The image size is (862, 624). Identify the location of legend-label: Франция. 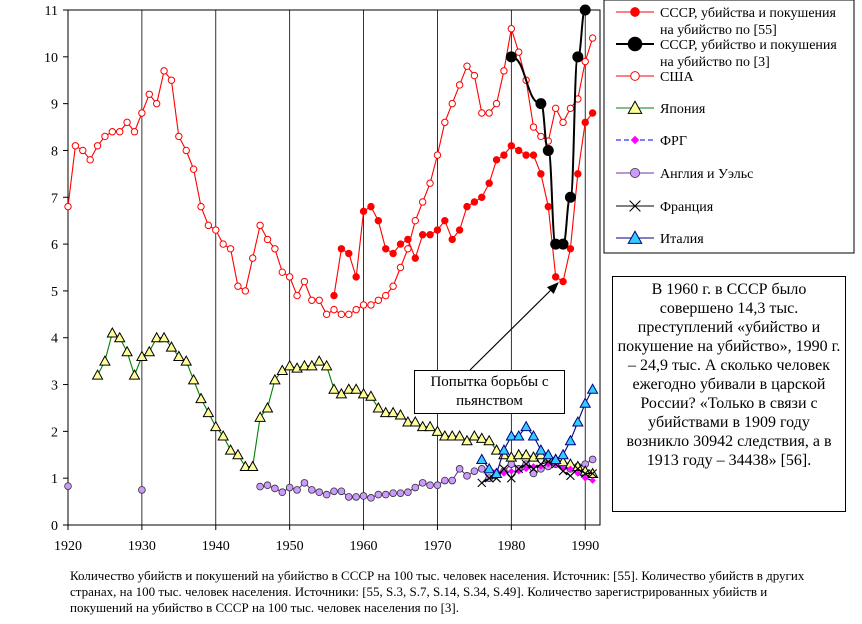
(687, 207).